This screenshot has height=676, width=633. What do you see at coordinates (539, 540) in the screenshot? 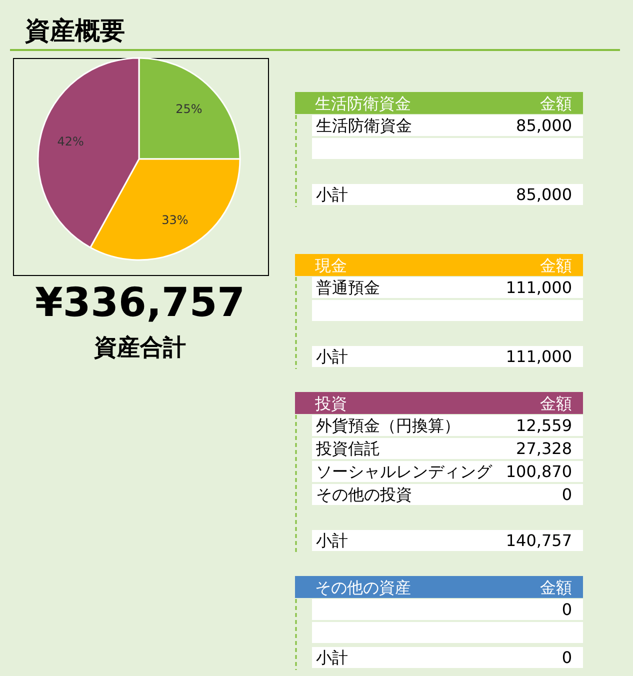
I see `text: 140,757` at bounding box center [539, 540].